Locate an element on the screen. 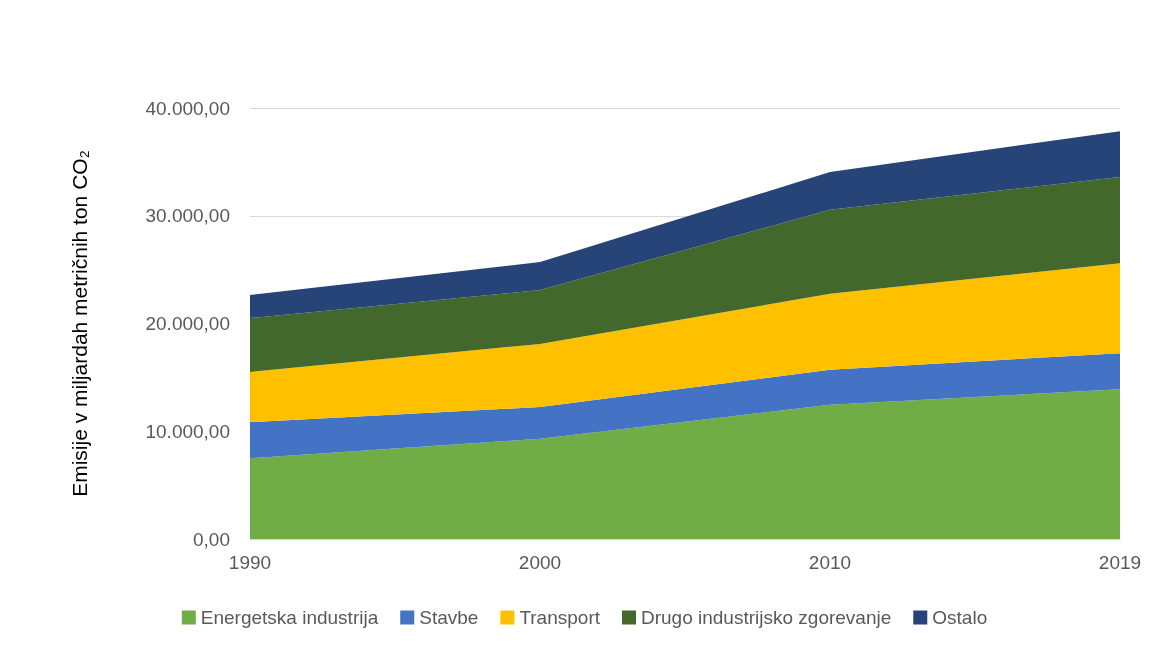 This screenshot has height=650, width=1169. x-tick-label: 1990 is located at coordinates (250, 562).